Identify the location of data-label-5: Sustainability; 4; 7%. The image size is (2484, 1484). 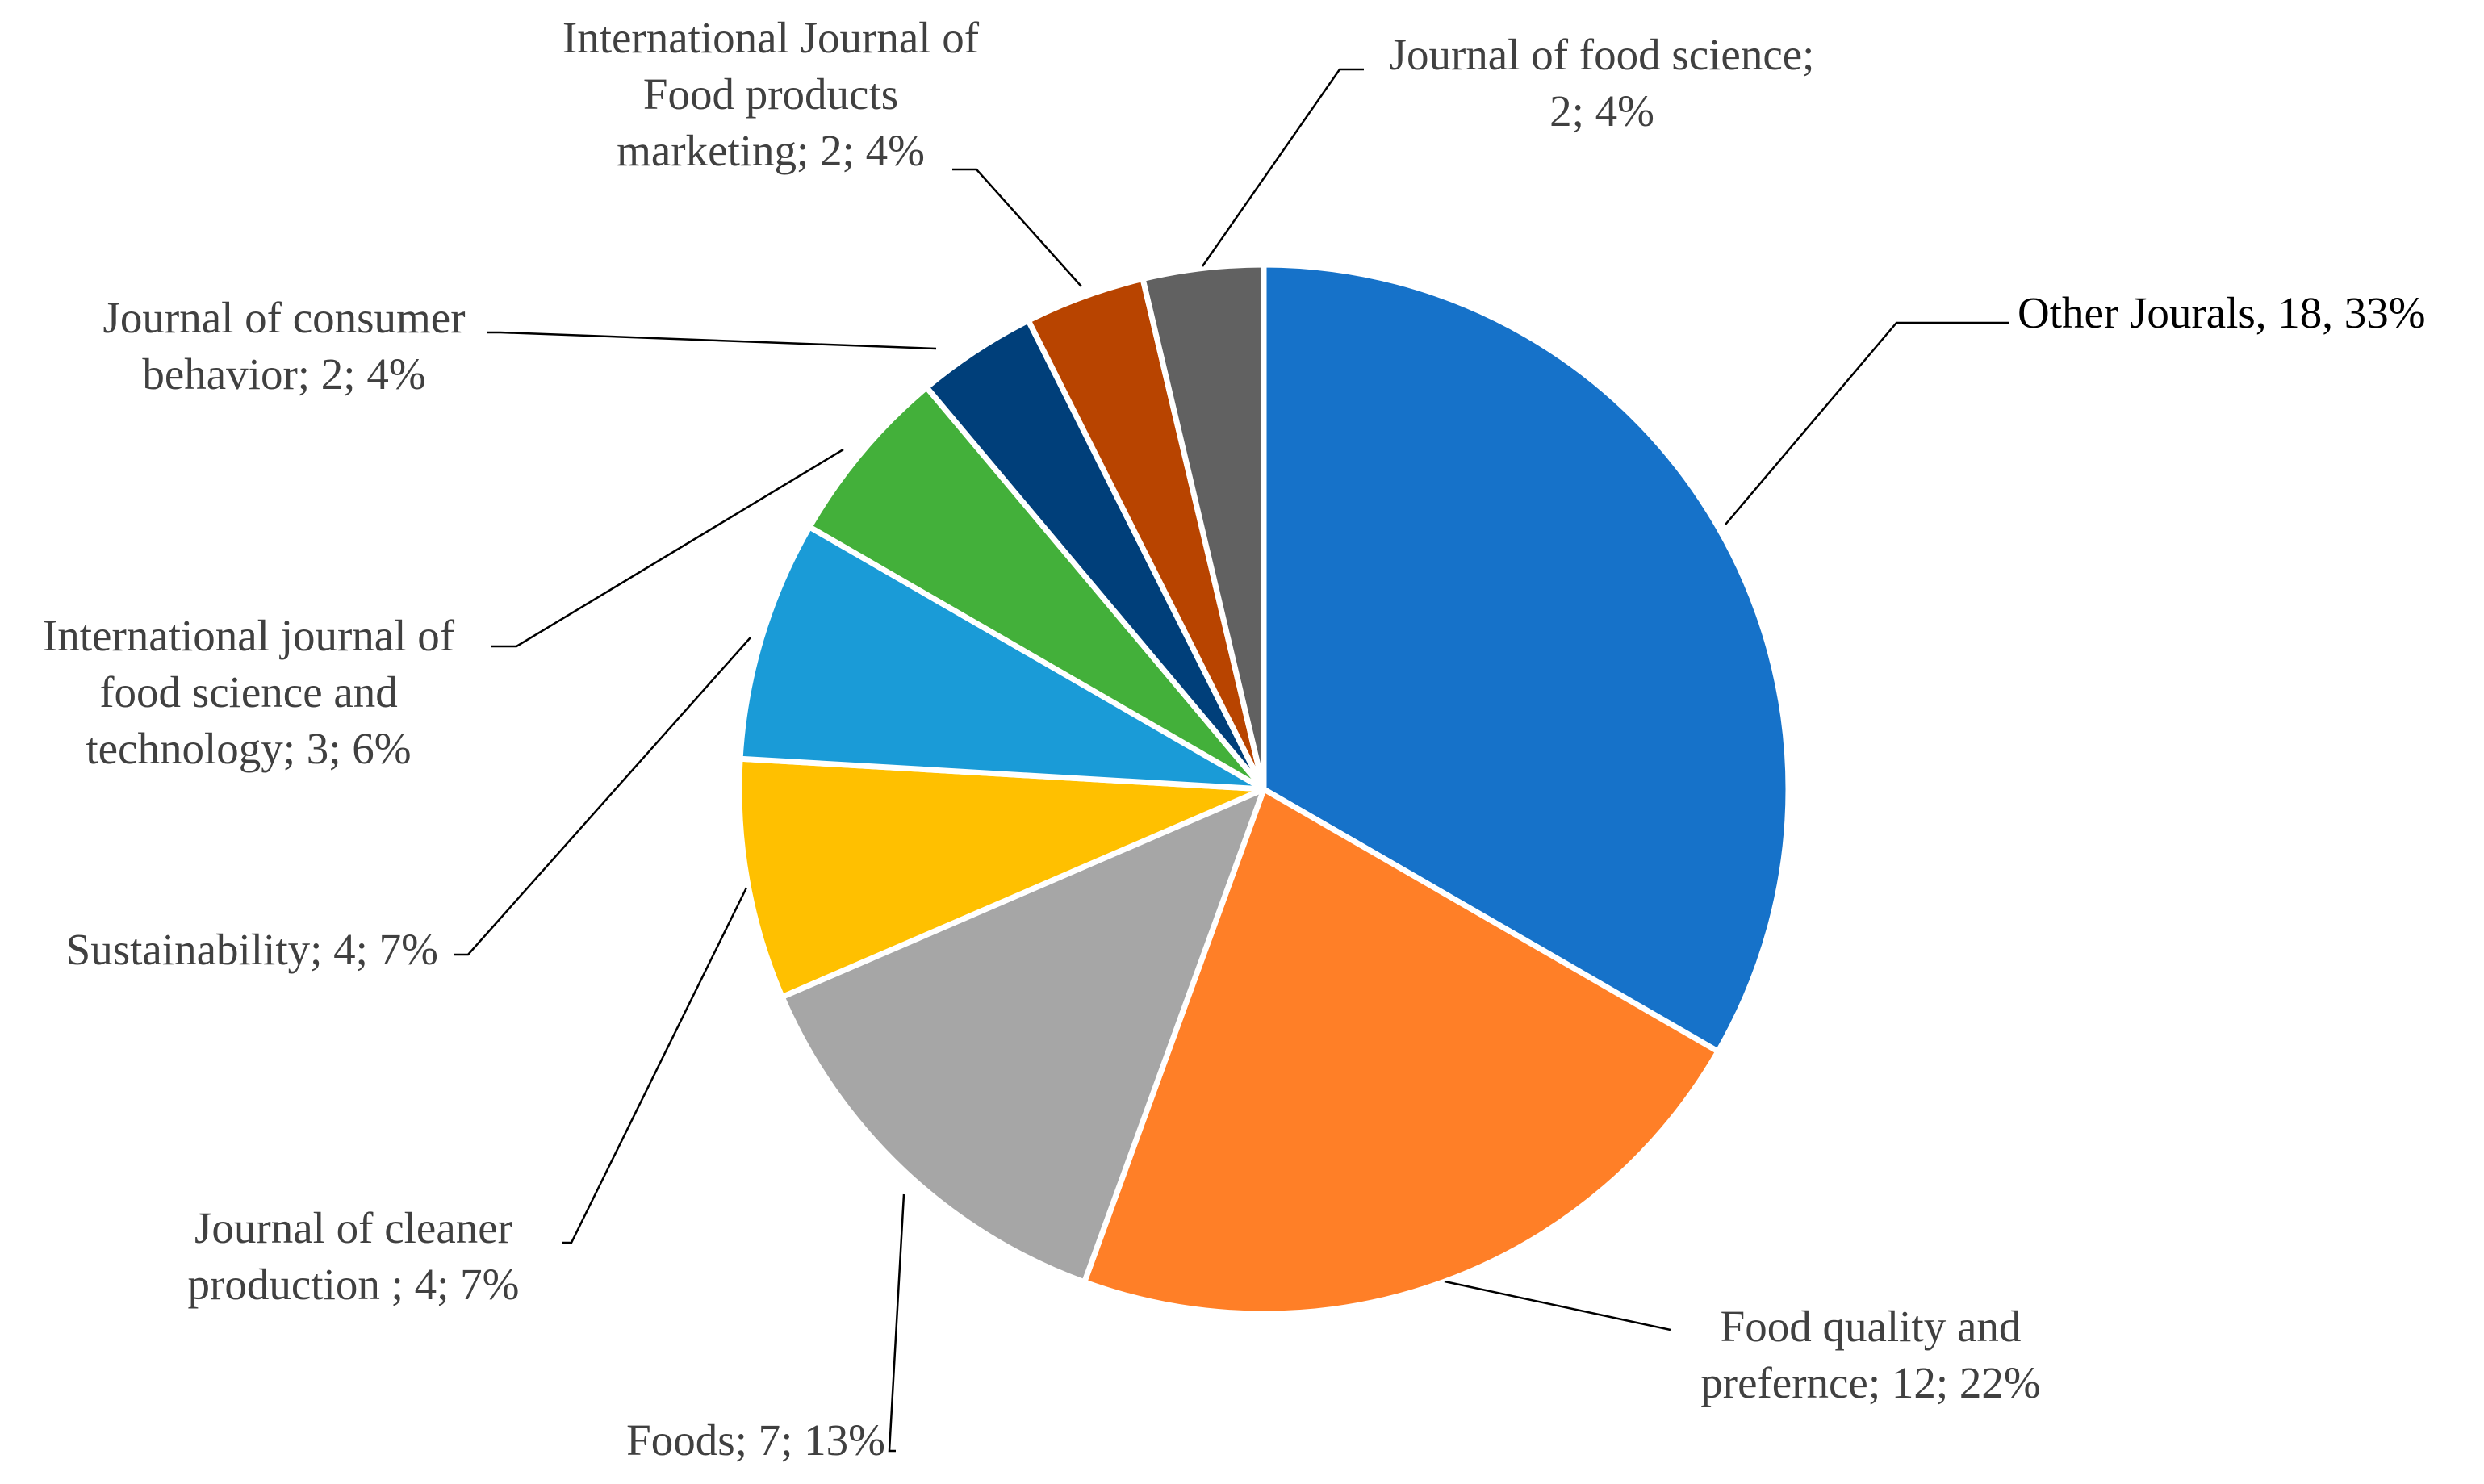
(252, 950).